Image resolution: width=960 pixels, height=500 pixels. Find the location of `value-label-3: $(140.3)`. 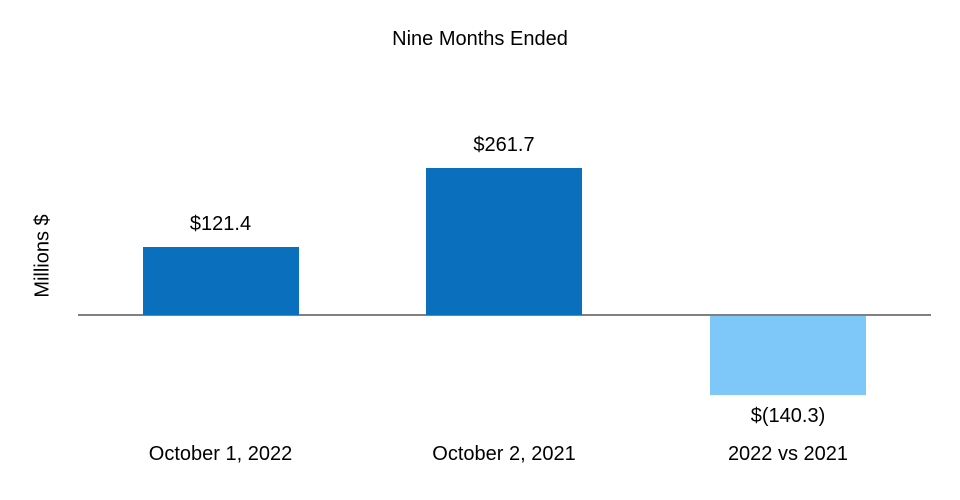

value-label-3: $(140.3) is located at coordinates (788, 415).